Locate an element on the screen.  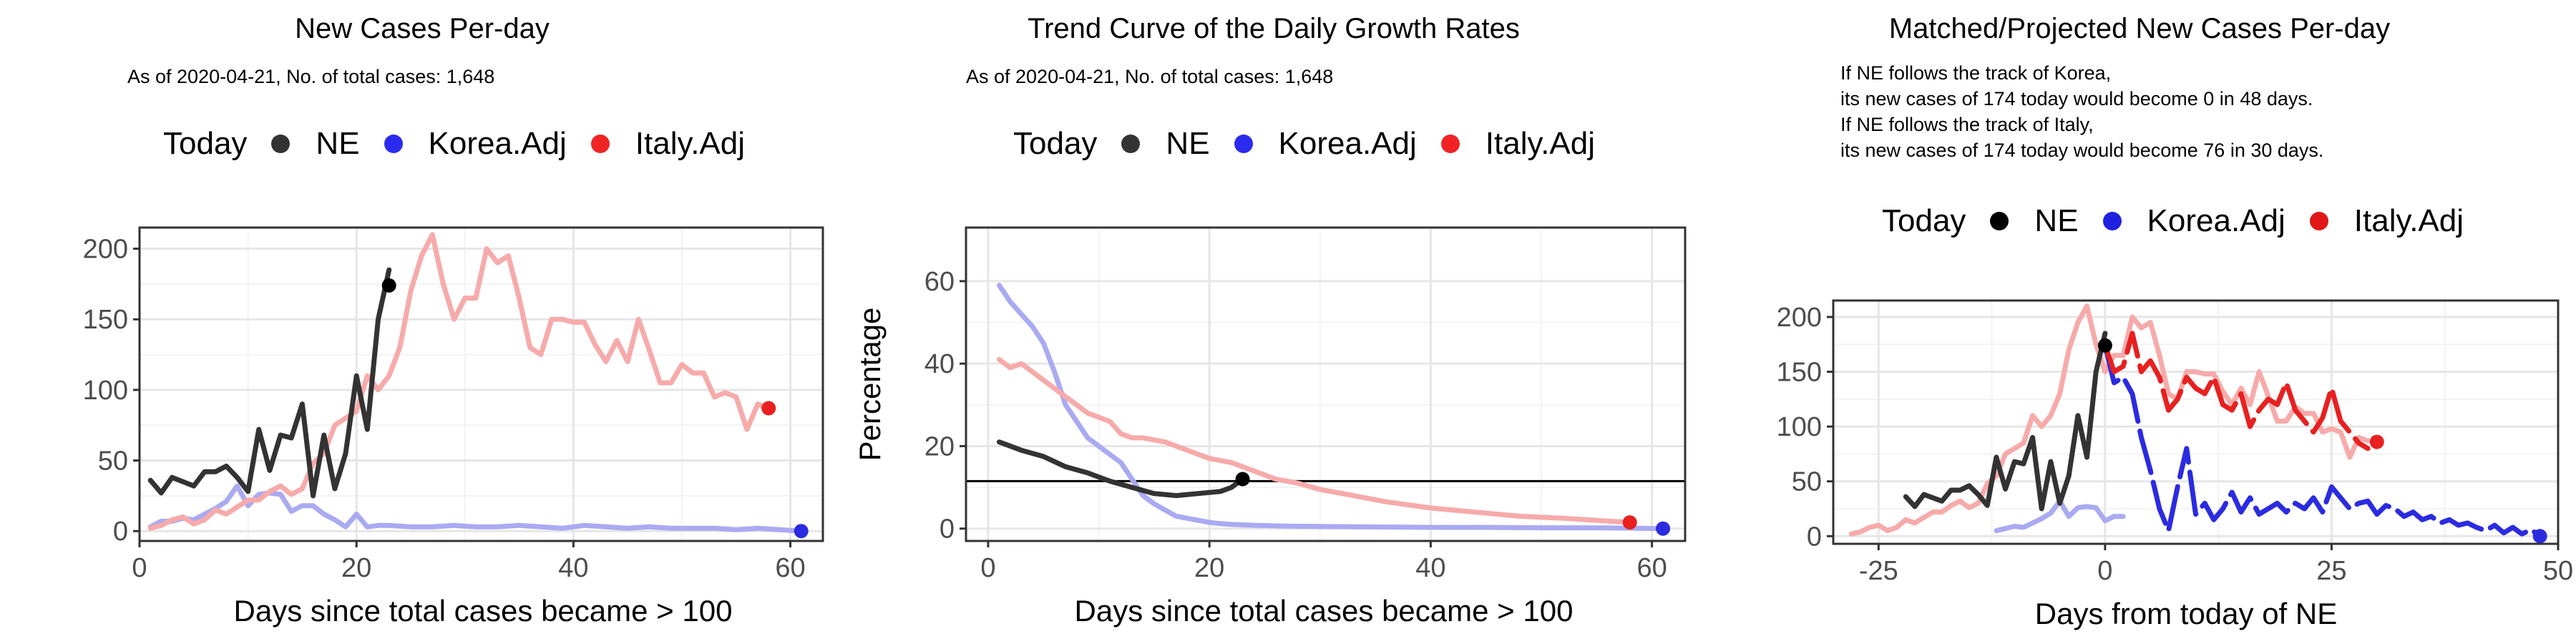
x-tick-label: 50 is located at coordinates (2558, 571).